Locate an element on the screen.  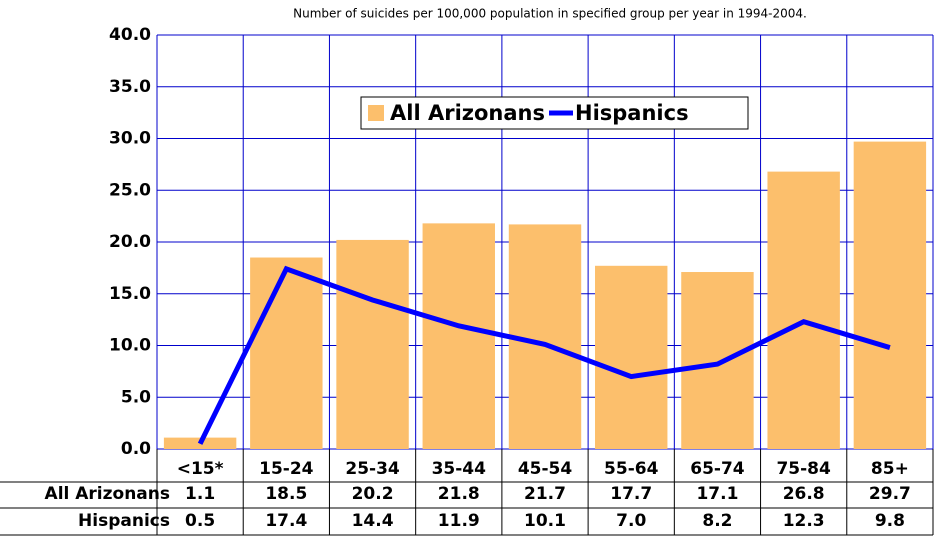
table-cell: 10.1 is located at coordinates (545, 521).